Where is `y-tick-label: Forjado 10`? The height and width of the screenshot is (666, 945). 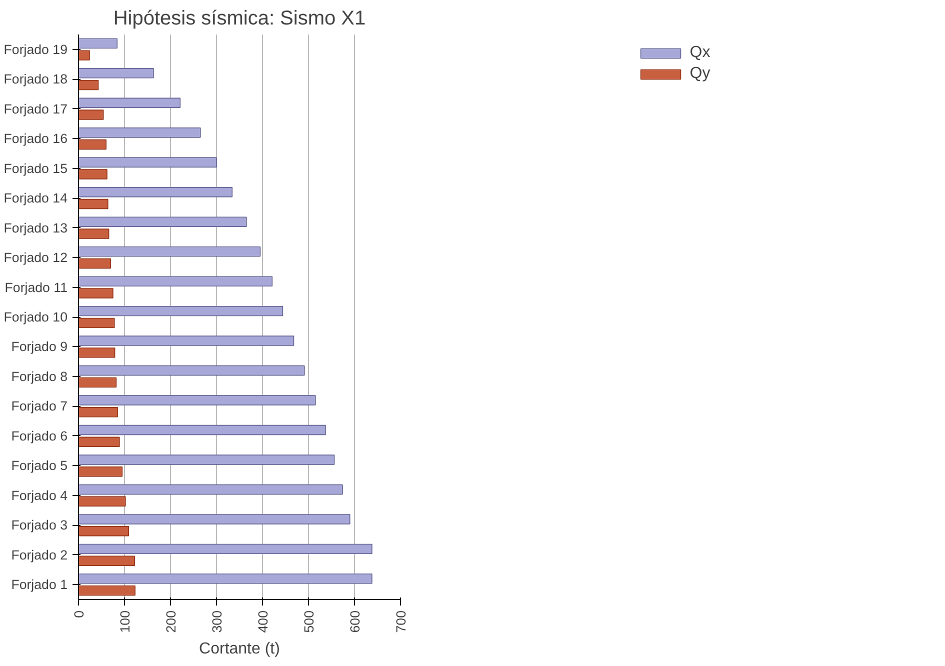
y-tick-label: Forjado 10 is located at coordinates (36, 317).